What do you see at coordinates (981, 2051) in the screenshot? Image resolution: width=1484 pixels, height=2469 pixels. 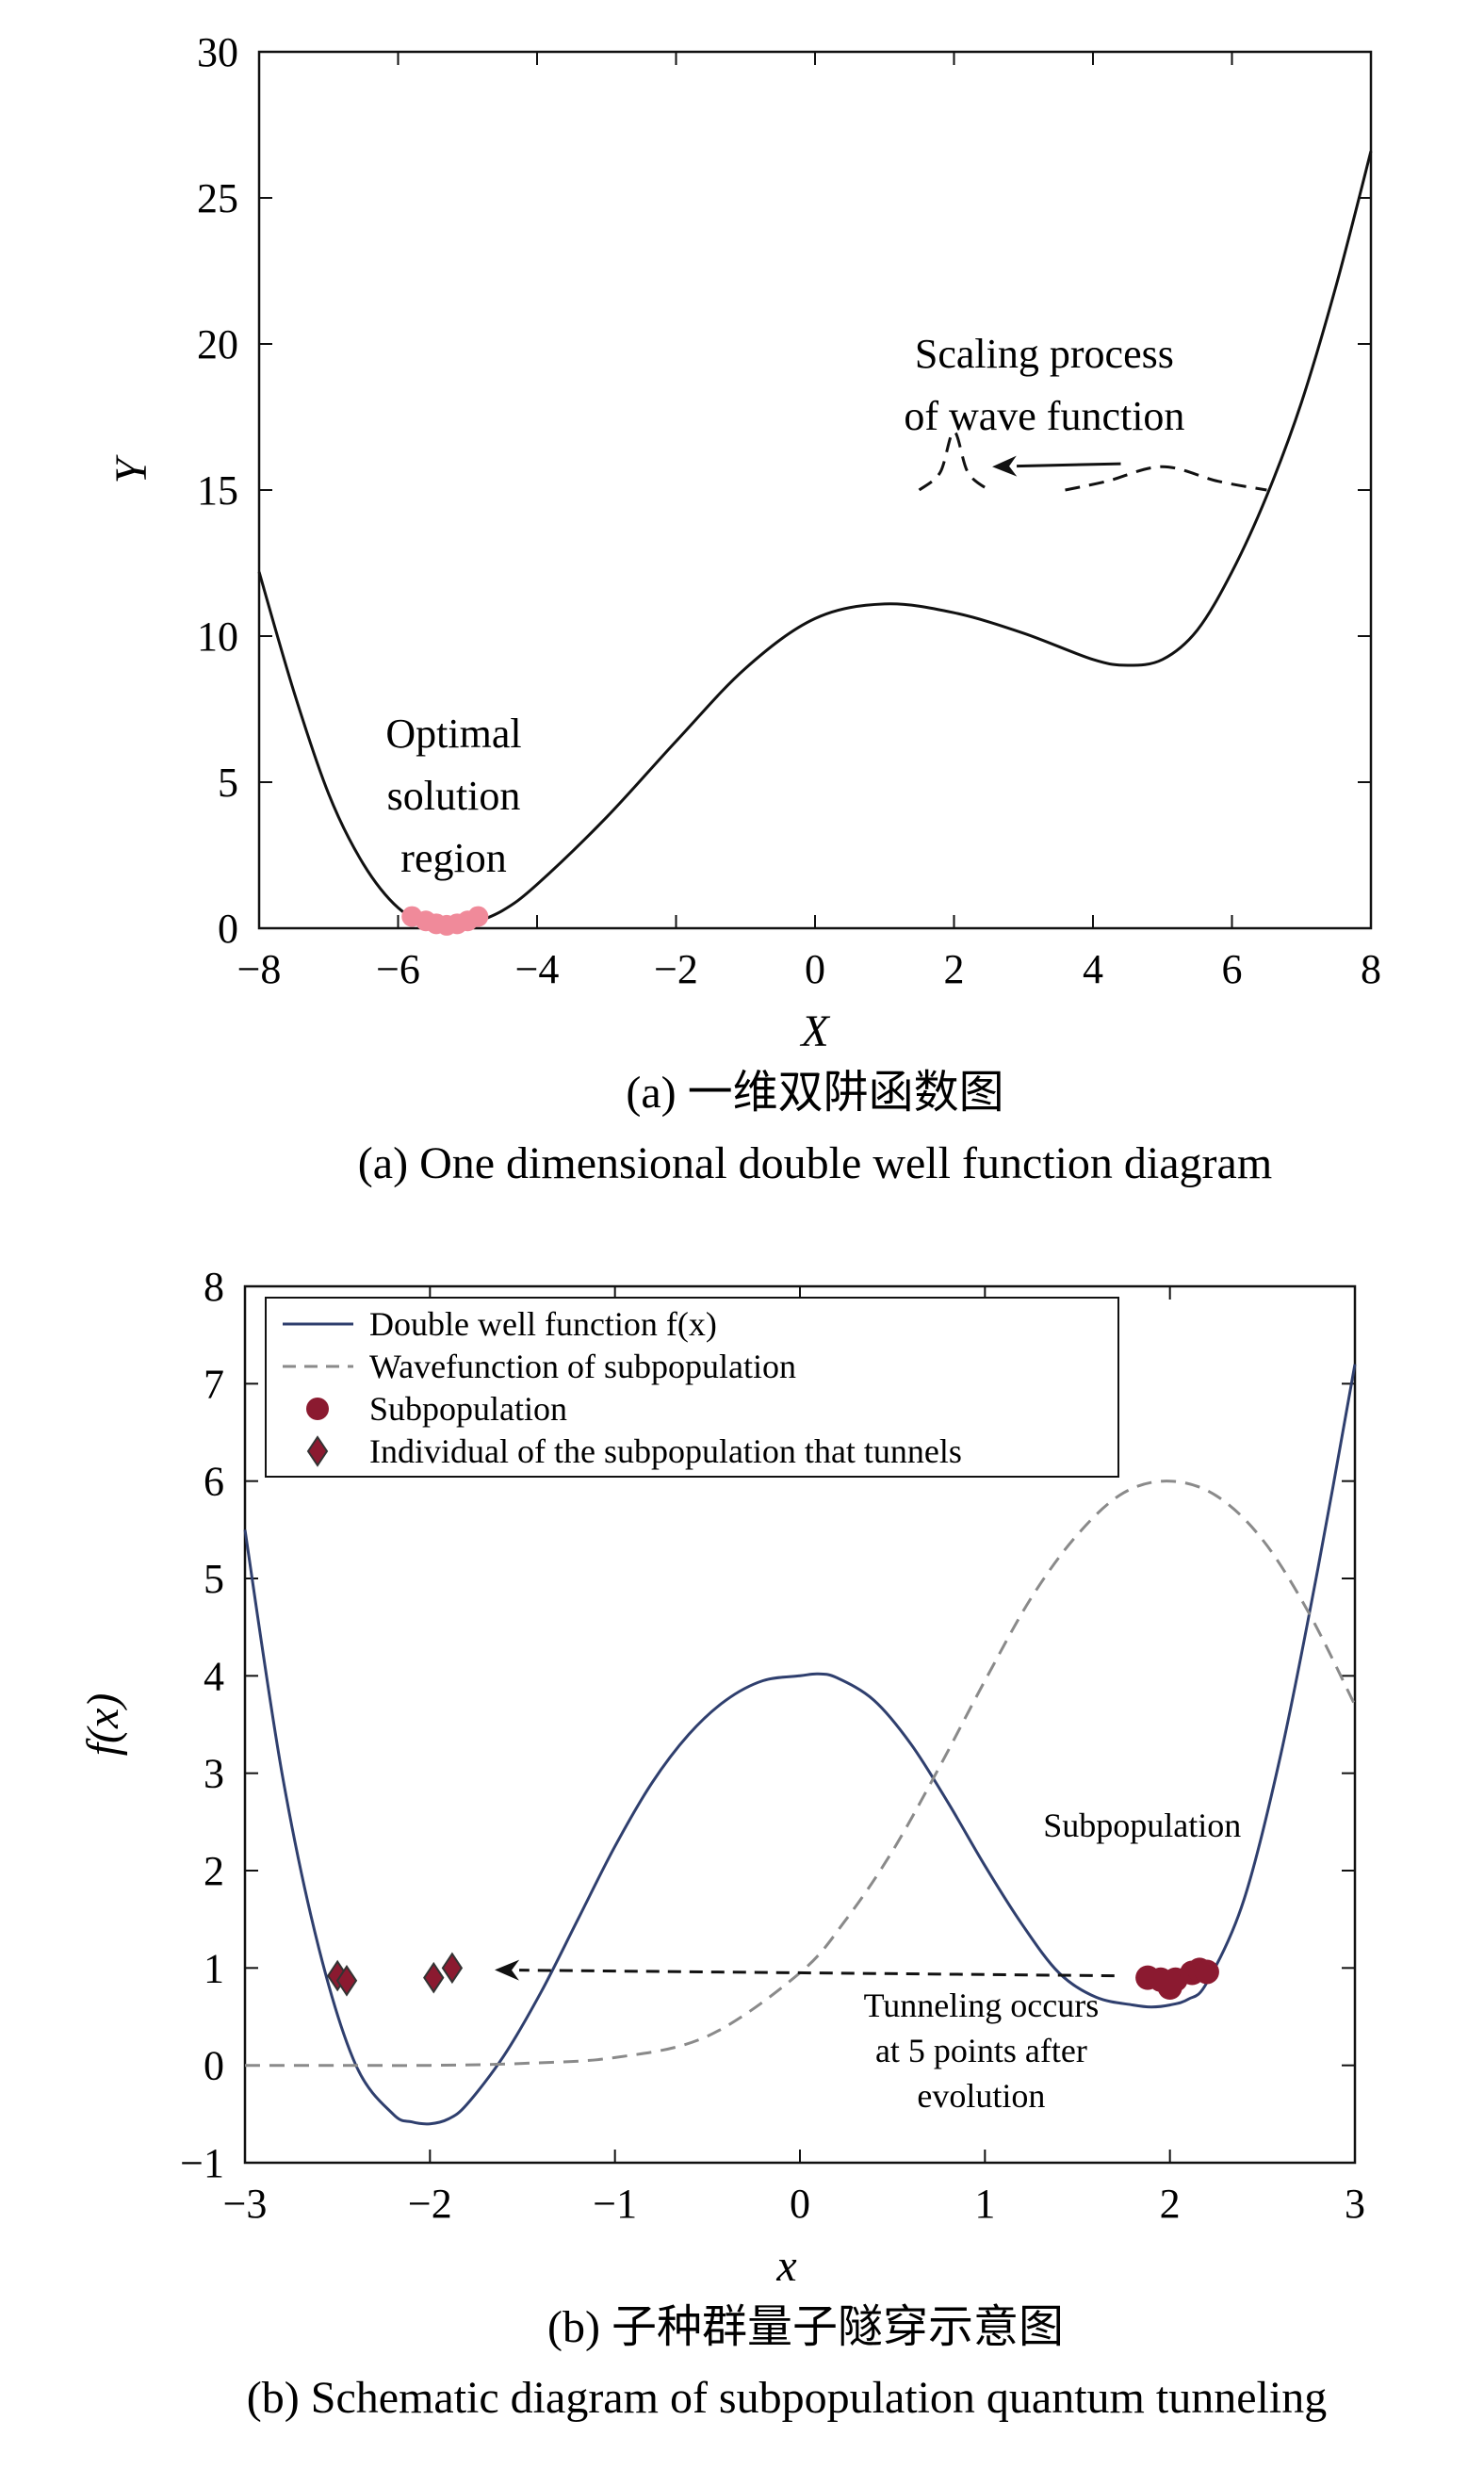 I see `chart-b-annotation-1-line: at 5 points after` at bounding box center [981, 2051].